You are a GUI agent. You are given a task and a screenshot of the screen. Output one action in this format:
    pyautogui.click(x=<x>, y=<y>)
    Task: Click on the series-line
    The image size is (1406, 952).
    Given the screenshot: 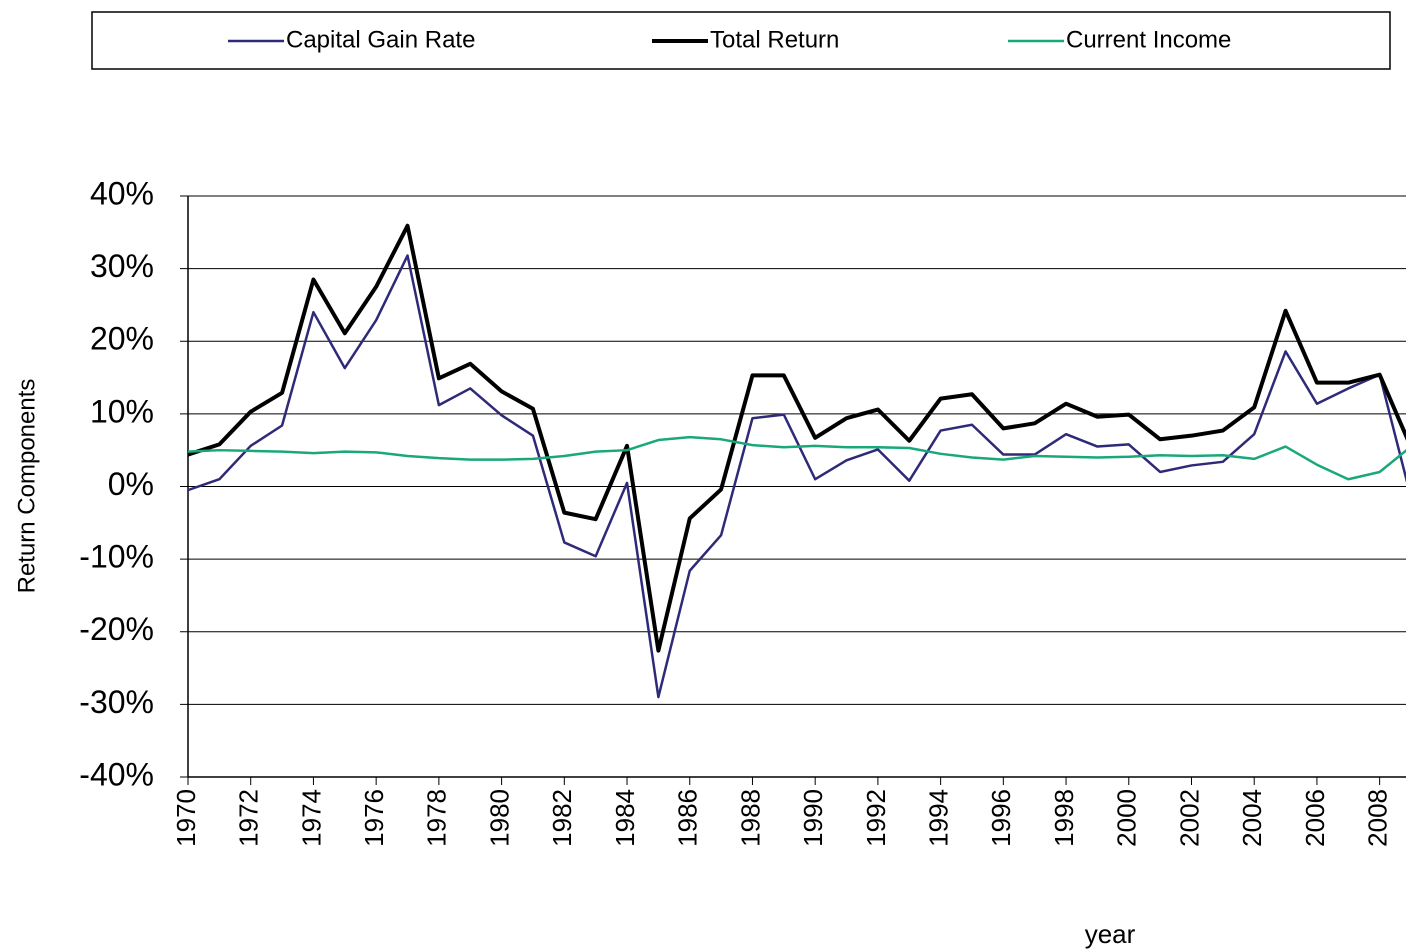 What is the action you would take?
    pyautogui.click(x=796, y=458)
    